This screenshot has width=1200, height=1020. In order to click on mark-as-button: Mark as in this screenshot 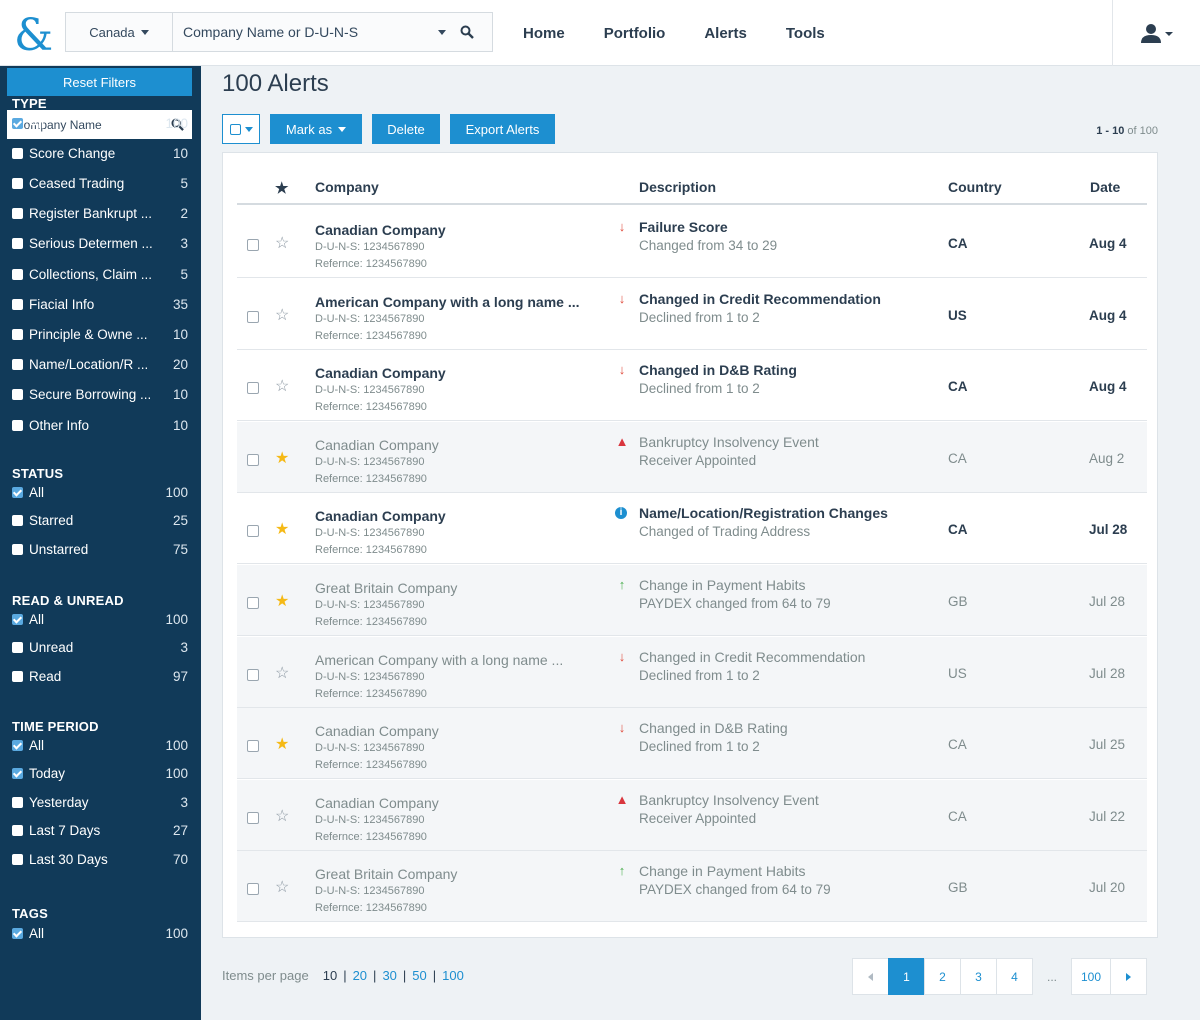, I will do `click(316, 129)`.